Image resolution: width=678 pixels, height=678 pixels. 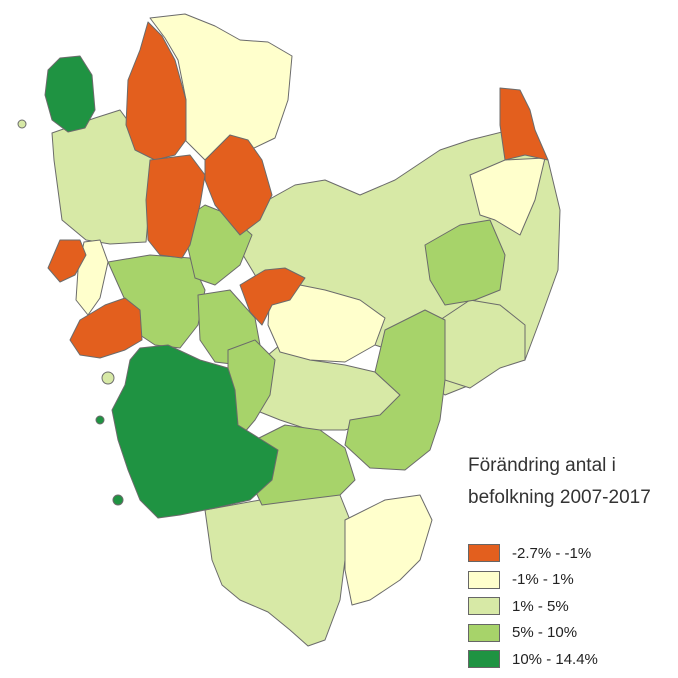 I want to click on legend-item: -1% - 1%, so click(x=533, y=580).